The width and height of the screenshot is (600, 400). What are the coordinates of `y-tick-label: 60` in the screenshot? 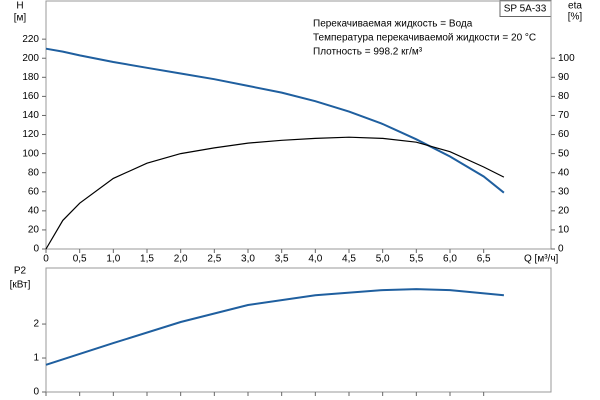 It's located at (34, 191).